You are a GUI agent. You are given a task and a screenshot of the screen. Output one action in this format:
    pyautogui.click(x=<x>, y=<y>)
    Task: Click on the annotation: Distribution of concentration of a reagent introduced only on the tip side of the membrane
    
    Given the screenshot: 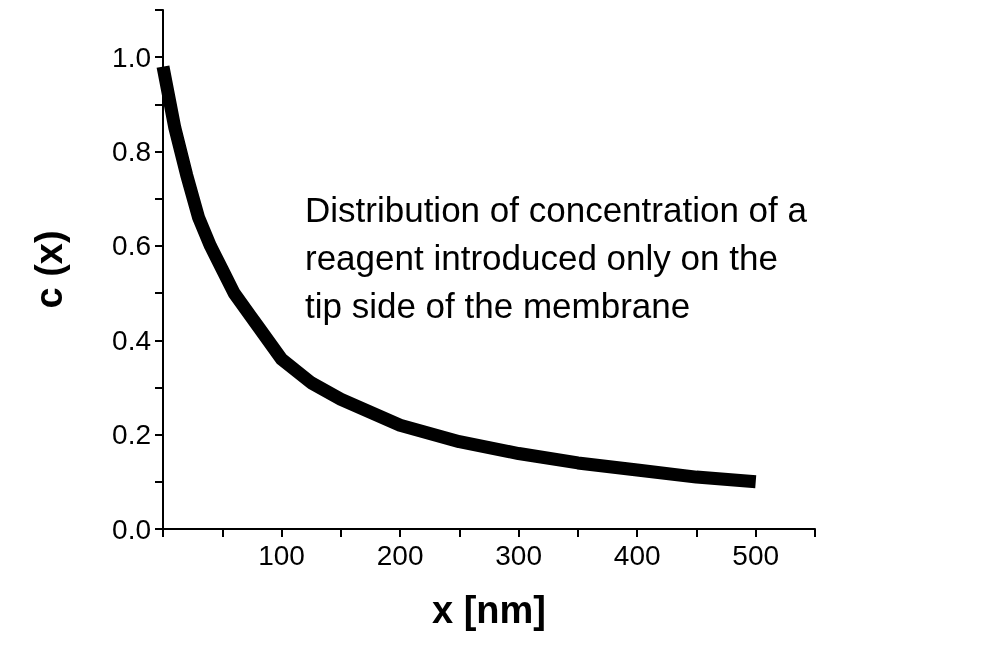 What is the action you would take?
    pyautogui.click(x=556, y=257)
    